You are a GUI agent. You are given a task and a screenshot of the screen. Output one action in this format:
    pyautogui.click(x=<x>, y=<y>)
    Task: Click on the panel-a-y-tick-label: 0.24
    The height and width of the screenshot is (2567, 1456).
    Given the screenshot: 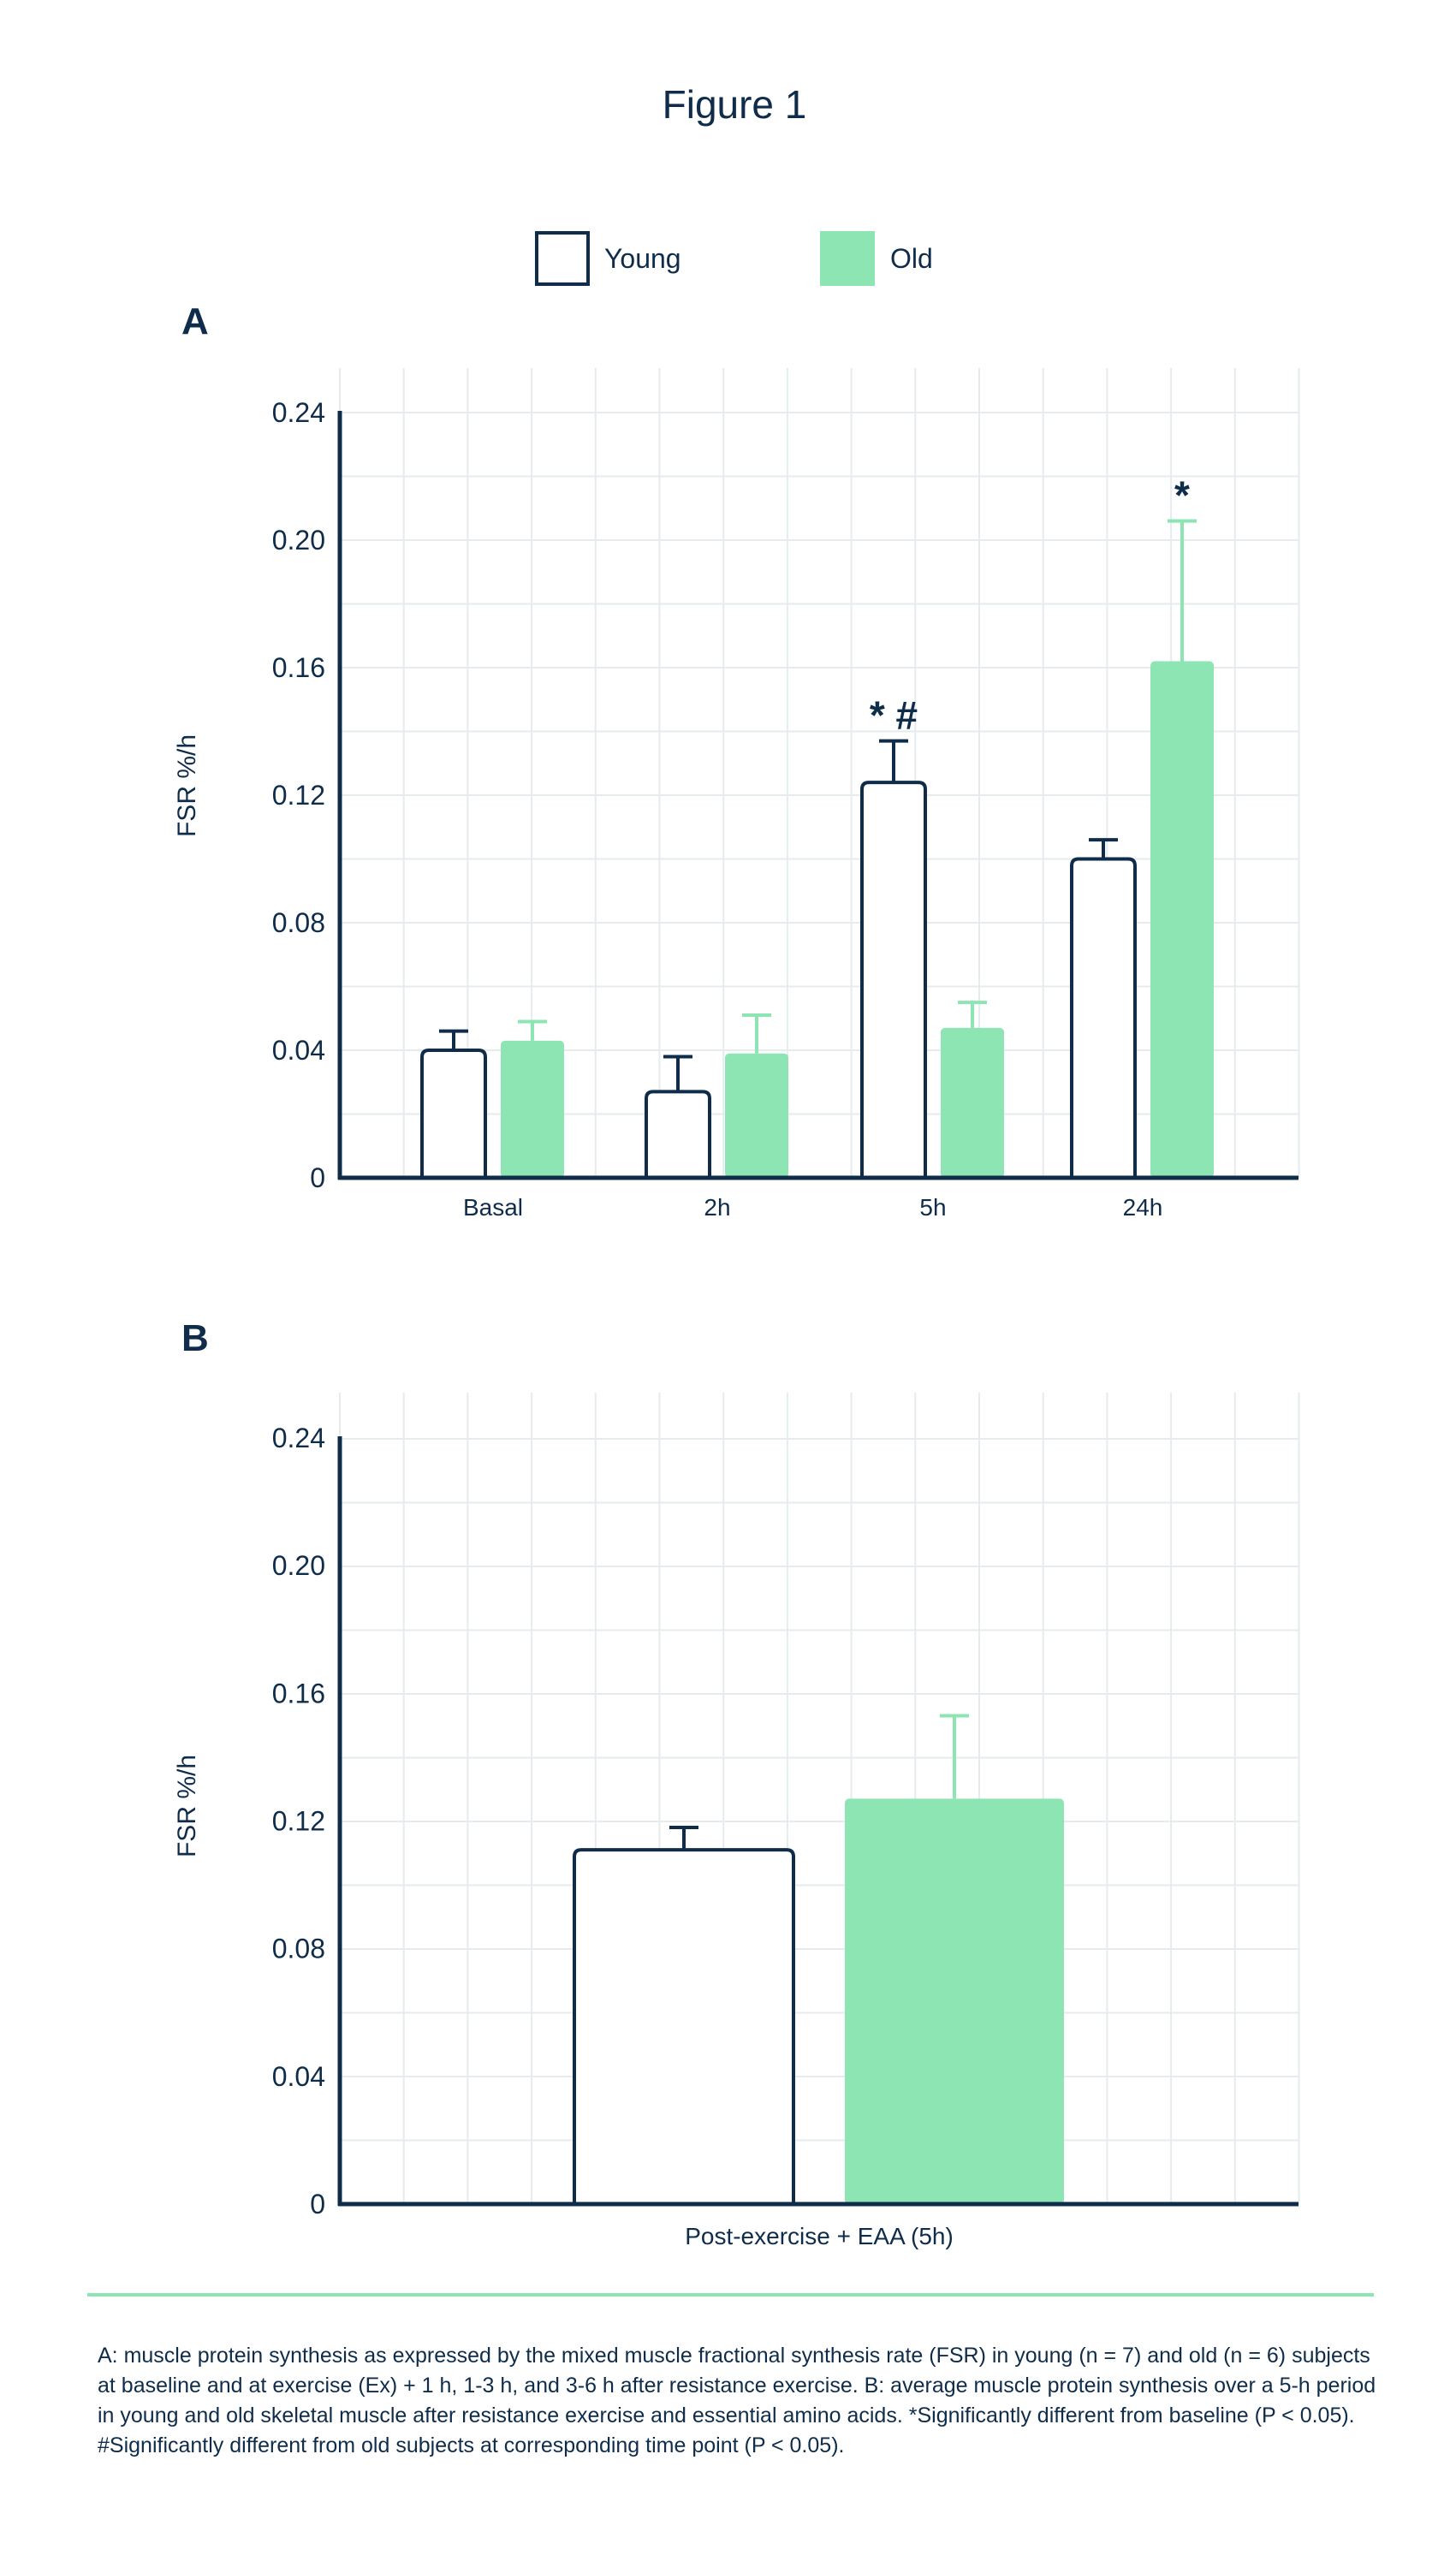 What is the action you would take?
    pyautogui.click(x=298, y=412)
    